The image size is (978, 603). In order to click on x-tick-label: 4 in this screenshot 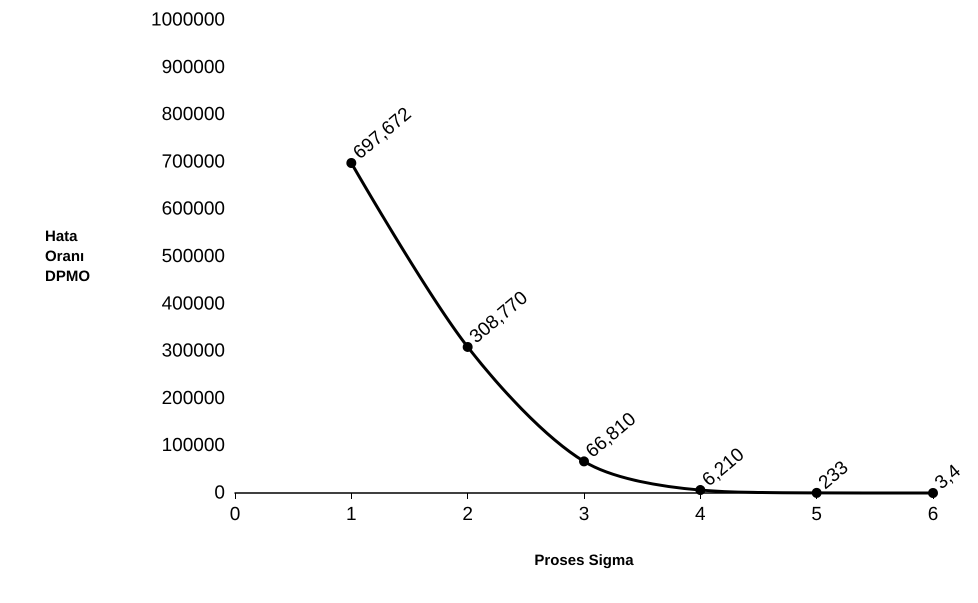, I will do `click(700, 514)`.